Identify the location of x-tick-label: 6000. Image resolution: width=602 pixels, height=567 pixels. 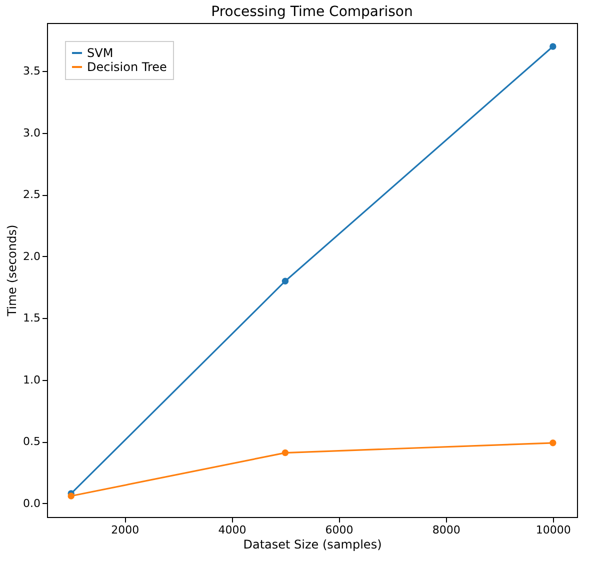
(339, 530).